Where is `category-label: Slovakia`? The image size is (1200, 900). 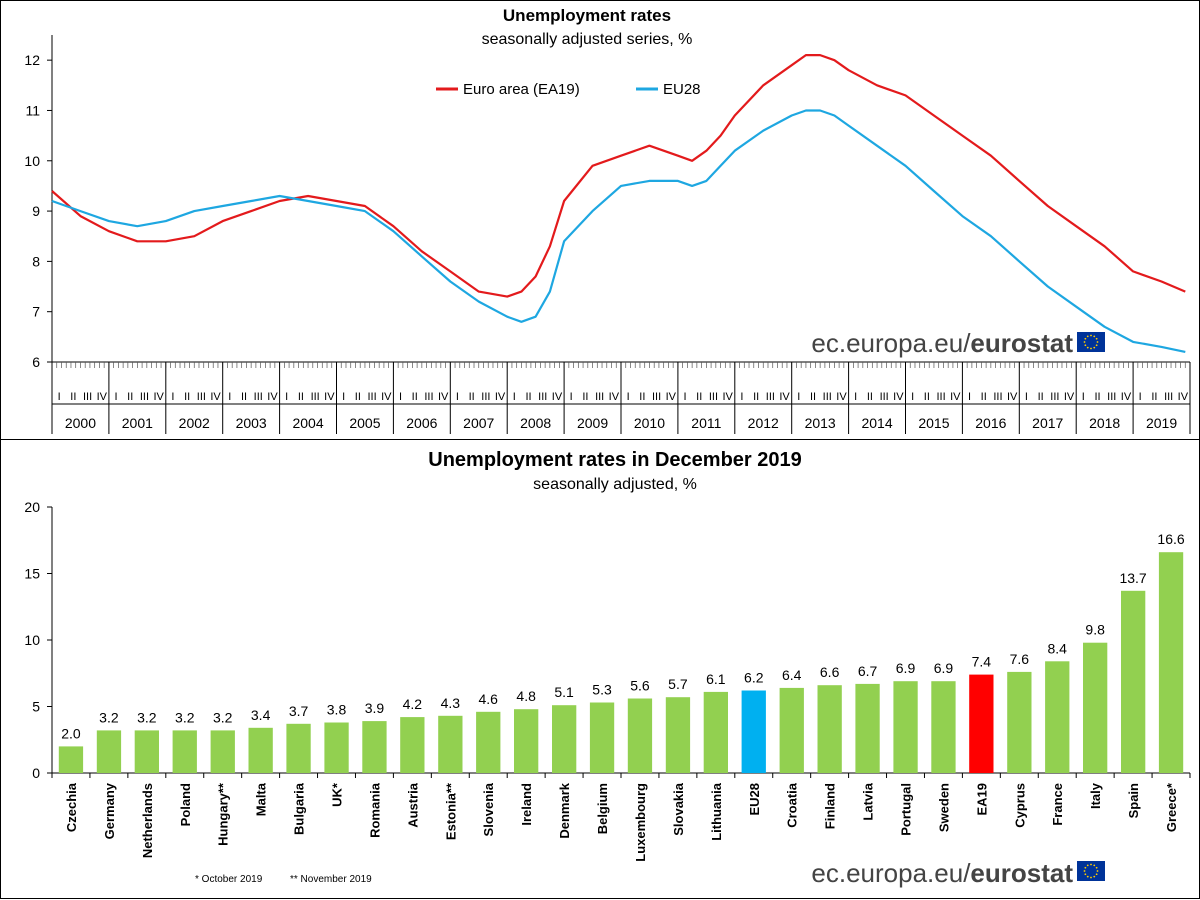
category-label: Slovakia is located at coordinates (678, 809).